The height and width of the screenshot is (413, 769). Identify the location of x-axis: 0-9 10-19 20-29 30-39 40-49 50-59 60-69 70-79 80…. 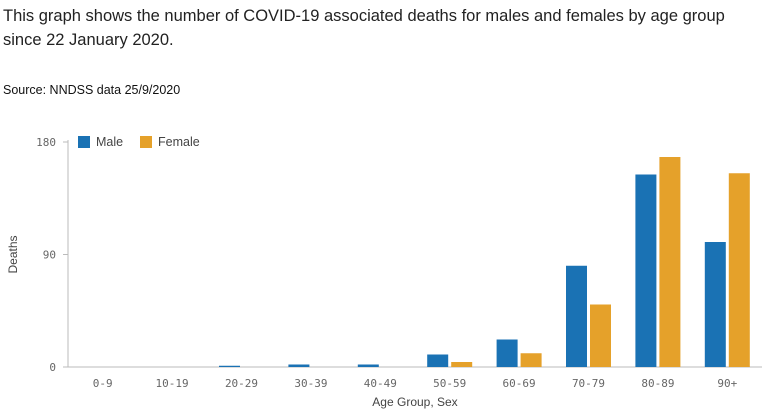
(415, 378).